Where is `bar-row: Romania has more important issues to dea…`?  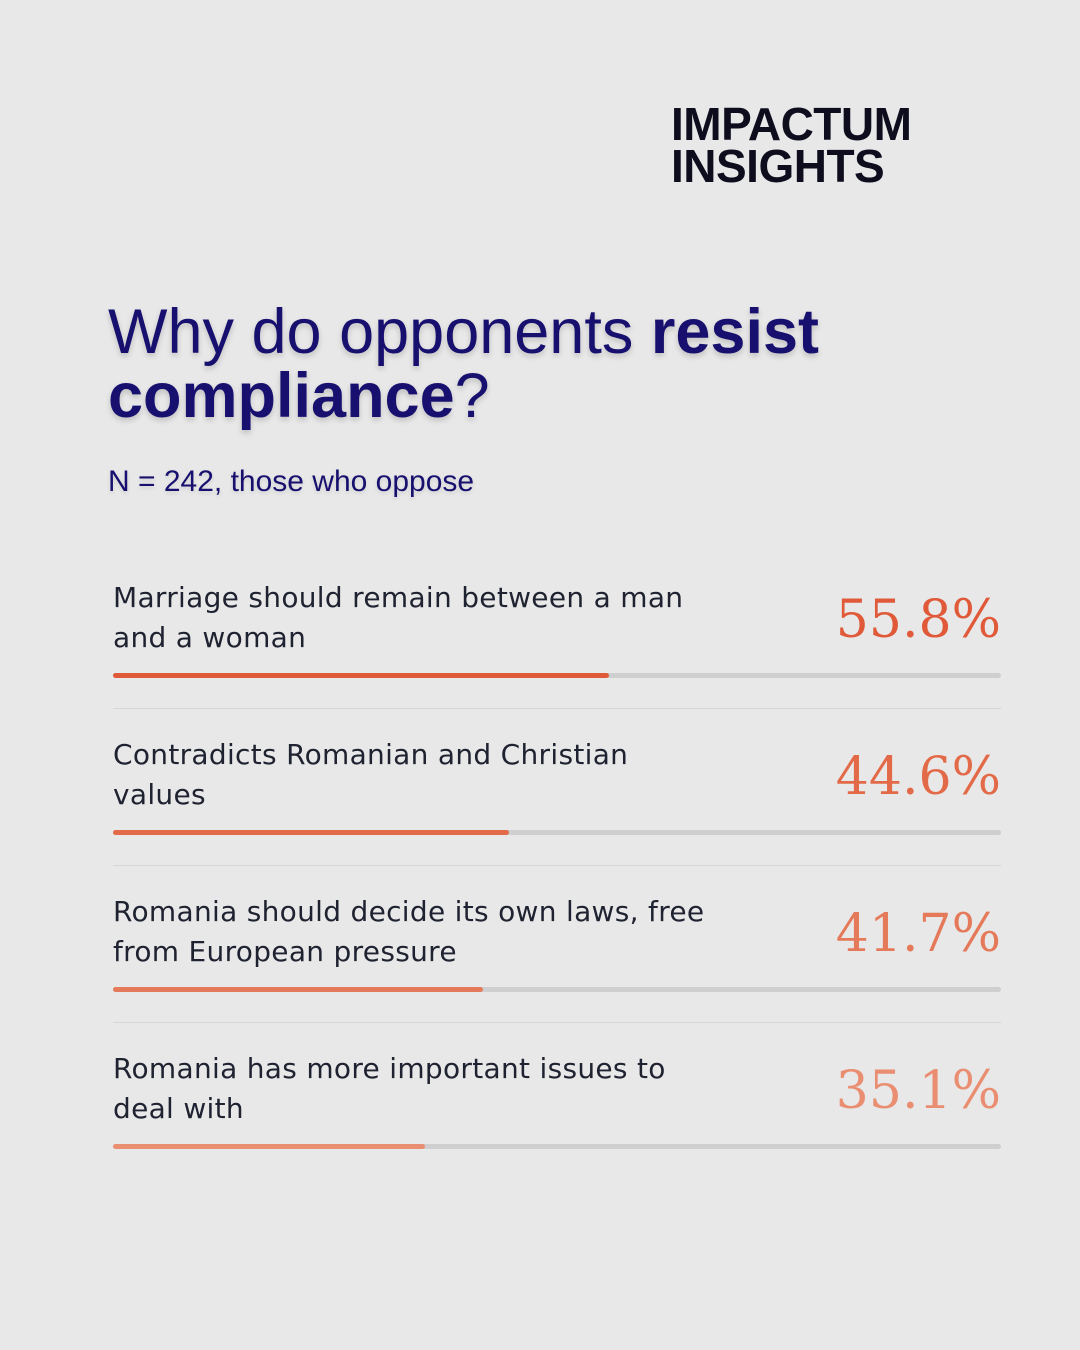
bar-row: Romania has more important issues to dea… is located at coordinates (557, 1114).